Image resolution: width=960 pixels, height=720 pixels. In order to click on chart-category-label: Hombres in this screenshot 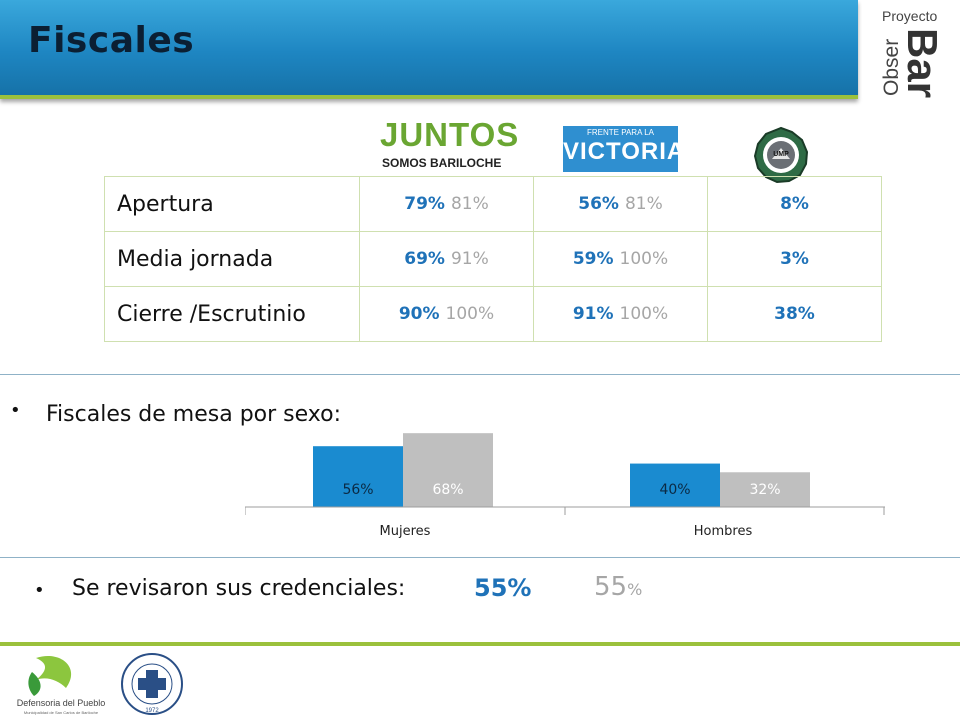, I will do `click(723, 531)`.